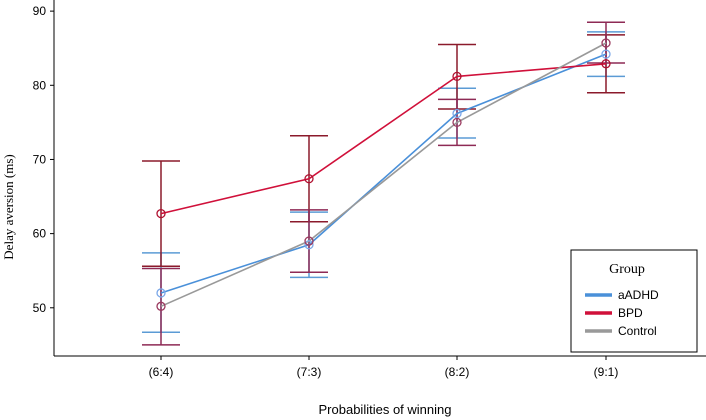 This screenshot has height=420, width=706. Describe the element at coordinates (627, 269) in the screenshot. I see `legend-title: Group` at that location.